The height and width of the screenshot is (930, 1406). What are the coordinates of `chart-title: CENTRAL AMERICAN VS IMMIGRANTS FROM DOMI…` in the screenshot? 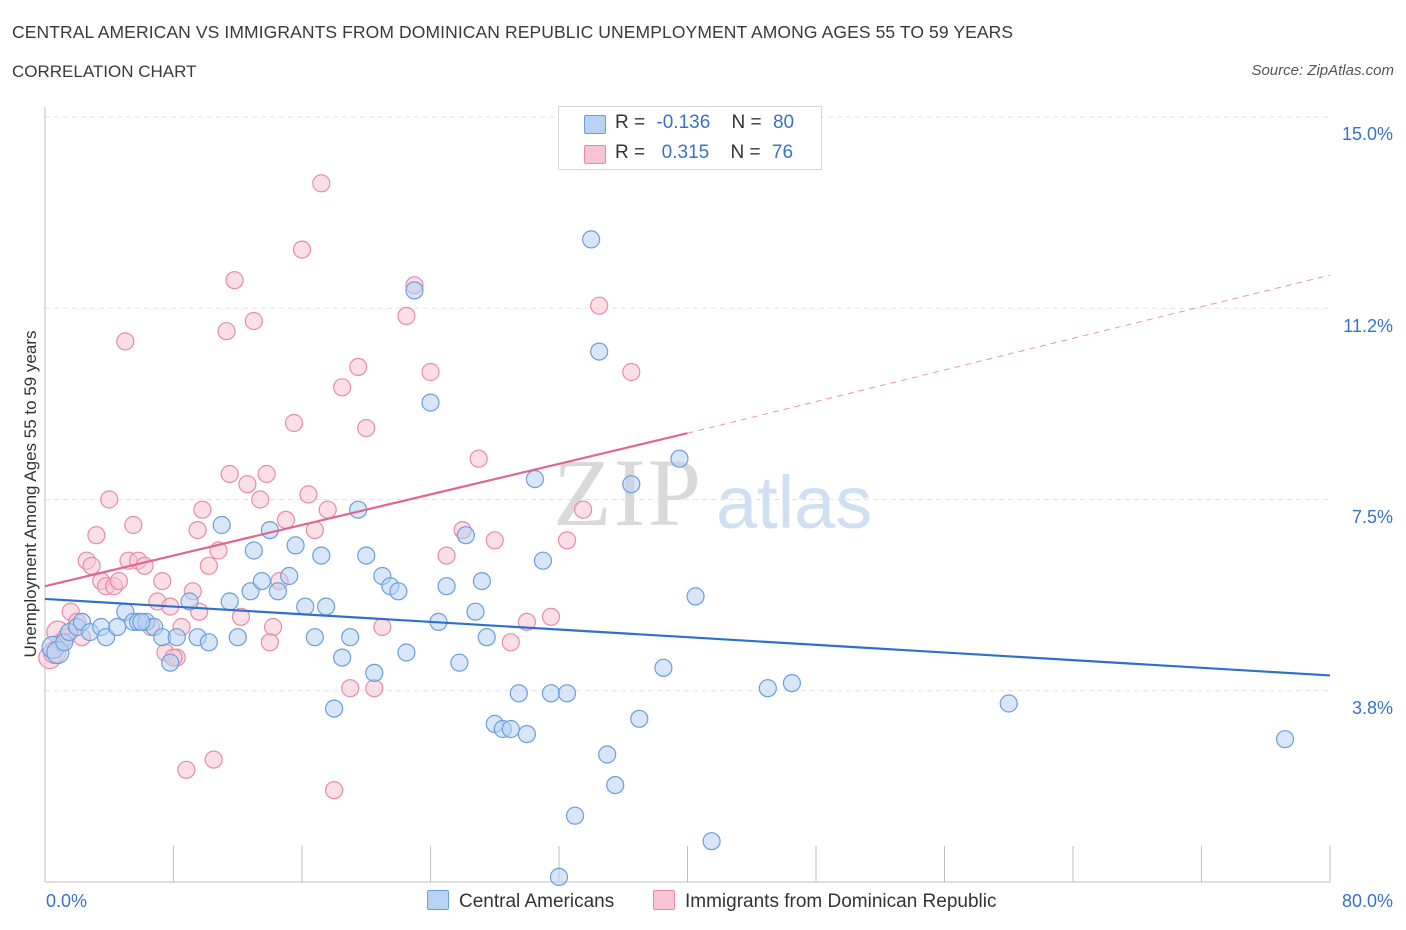 It's located at (513, 32).